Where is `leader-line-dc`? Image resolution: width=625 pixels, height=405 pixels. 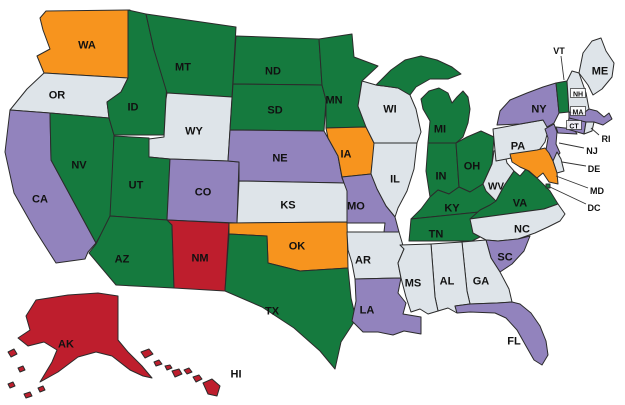 leader-line-dc is located at coordinates (568, 195).